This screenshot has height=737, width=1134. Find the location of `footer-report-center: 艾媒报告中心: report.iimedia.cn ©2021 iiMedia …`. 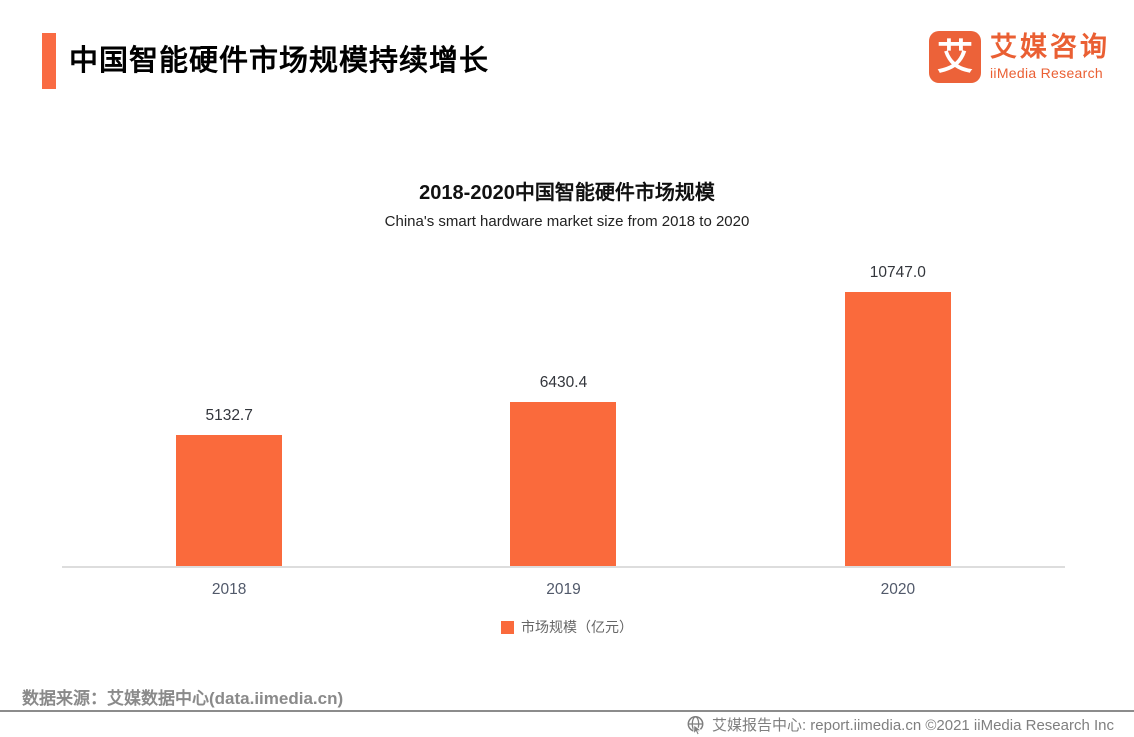

footer-report-center: 艾媒报告中心: report.iimedia.cn ©2021 iiMedia … is located at coordinates (900, 724).